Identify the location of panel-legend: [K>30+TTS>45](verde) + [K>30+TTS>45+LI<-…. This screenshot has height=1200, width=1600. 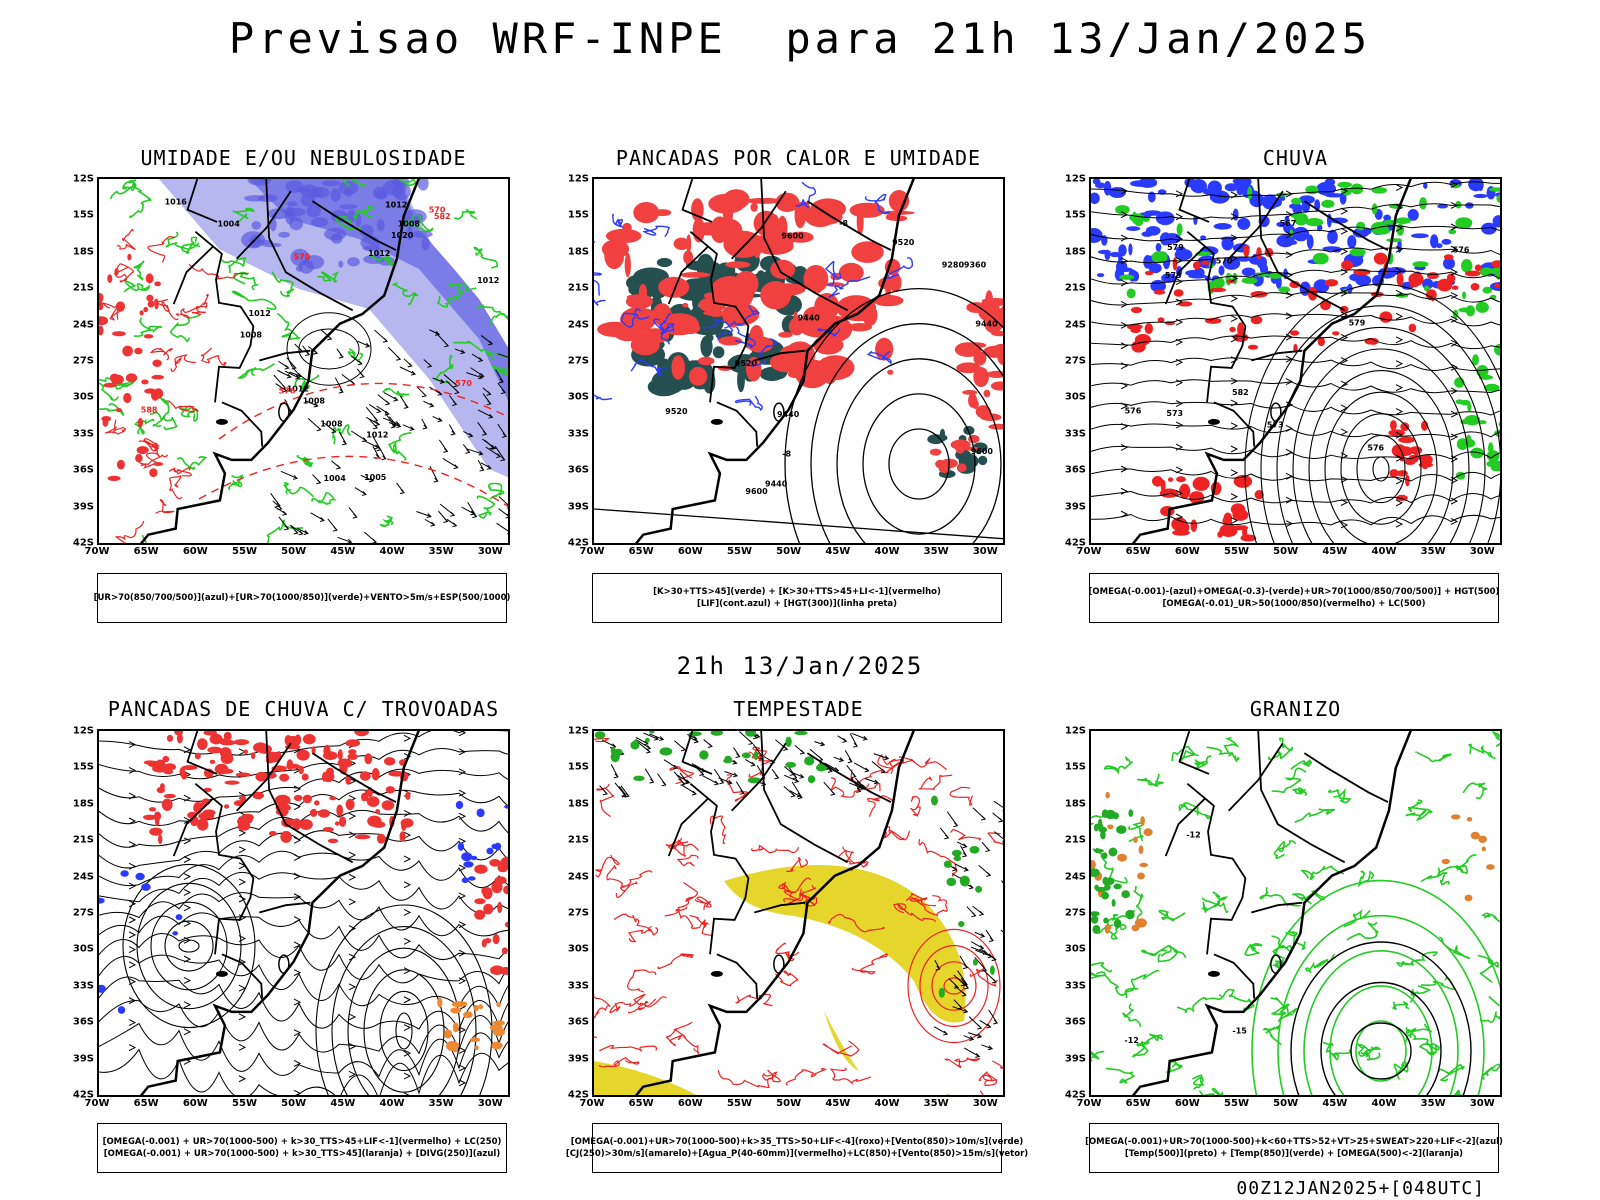
(797, 598).